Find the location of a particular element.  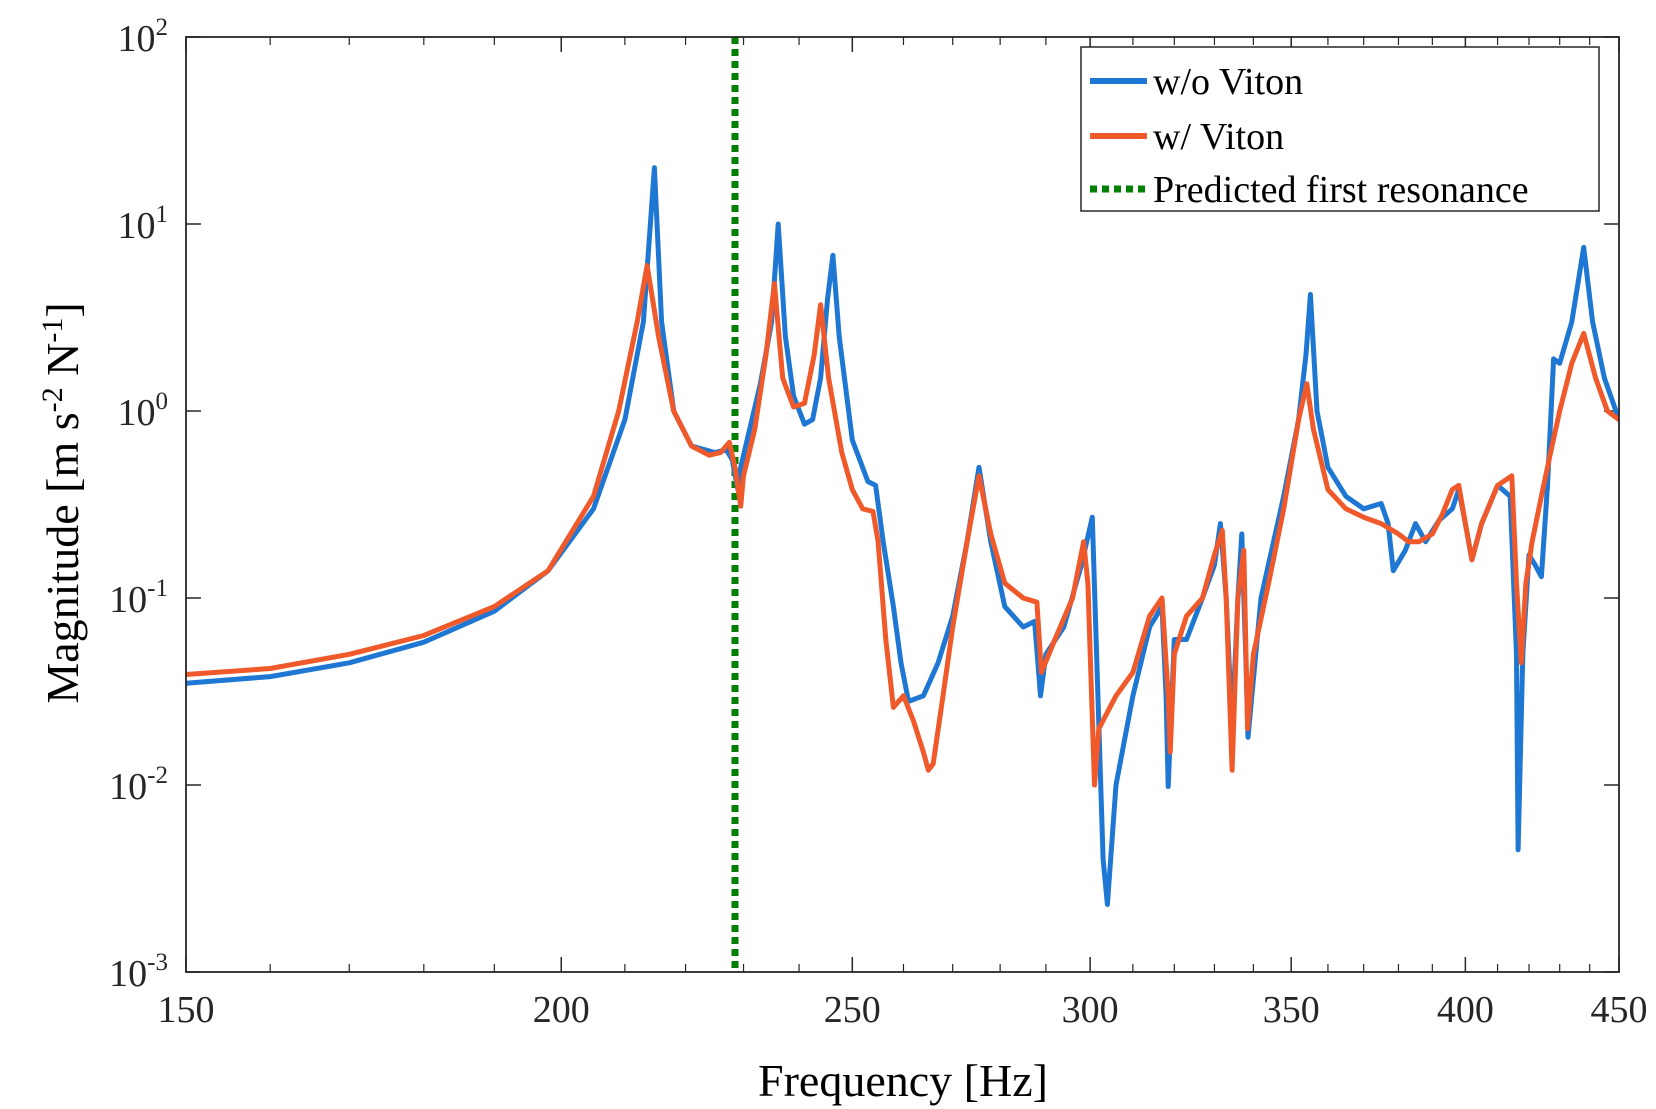

legend-label-without-viton: w/o Viton is located at coordinates (1228, 82).